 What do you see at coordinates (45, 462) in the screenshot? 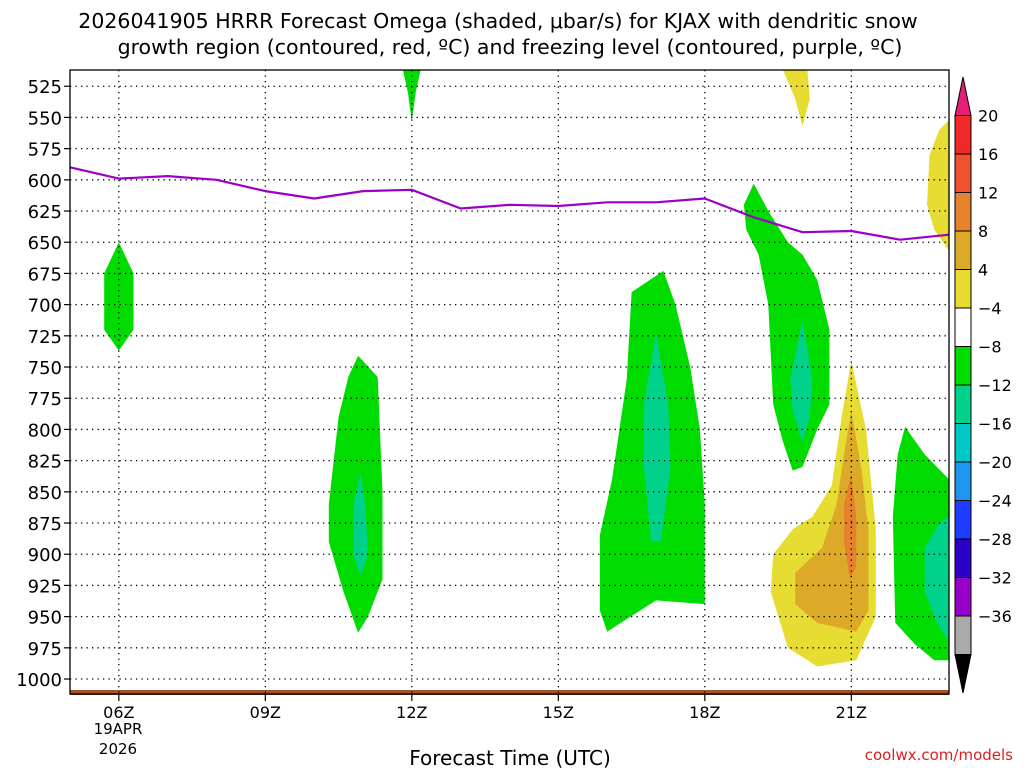
I see `y-tick-label-825: 825` at bounding box center [45, 462].